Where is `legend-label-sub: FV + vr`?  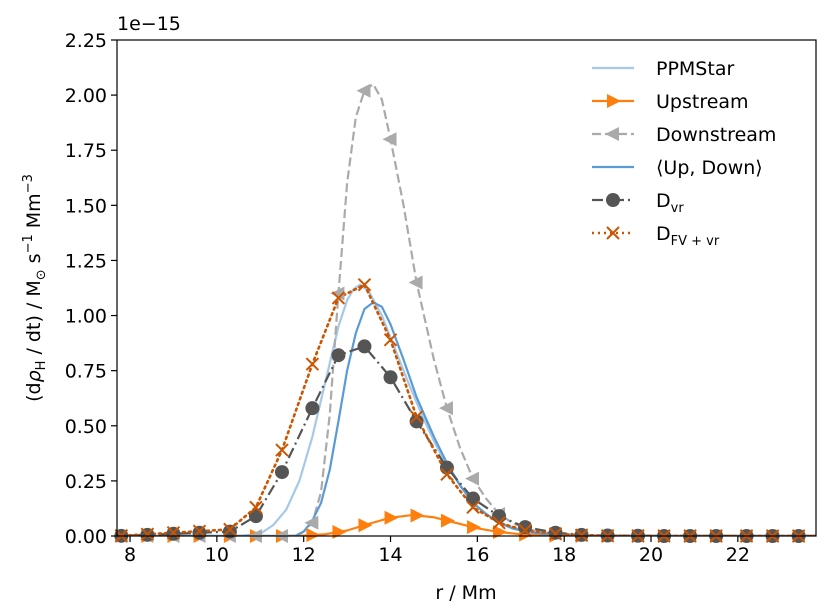 legend-label-sub: FV + vr is located at coordinates (695, 241).